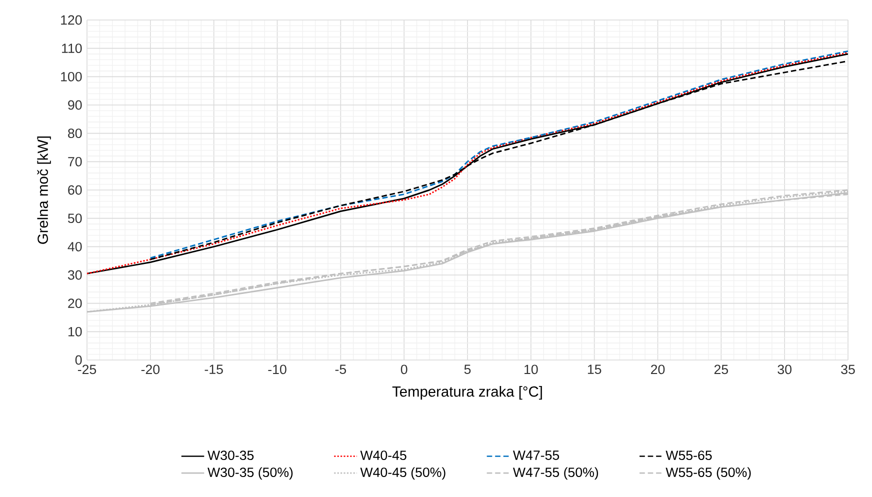 Image resolution: width=872 pixels, height=497 pixels. Describe the element at coordinates (44, 190) in the screenshot. I see `y-axis-title: Grelna moč [kW]` at that location.